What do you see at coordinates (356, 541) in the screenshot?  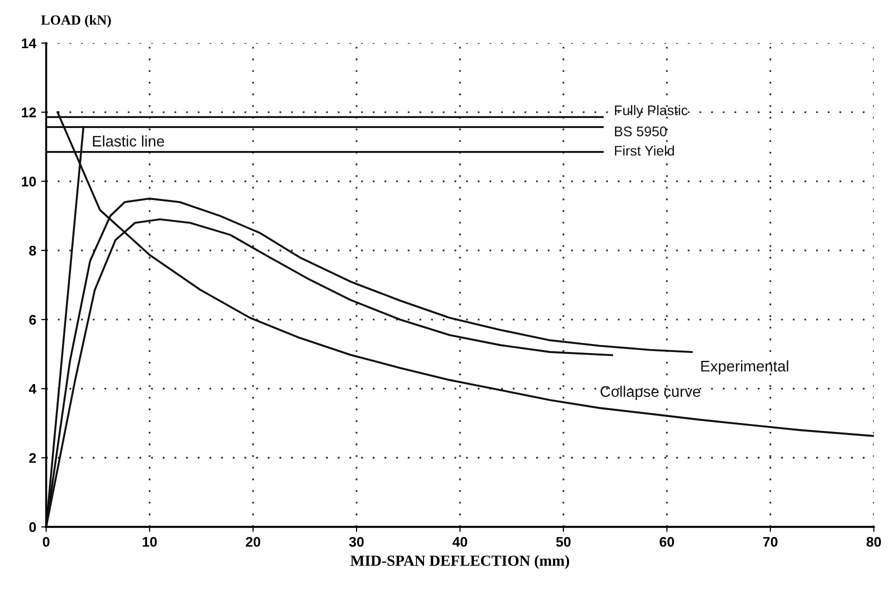 I see `x-tick-label: 30` at bounding box center [356, 541].